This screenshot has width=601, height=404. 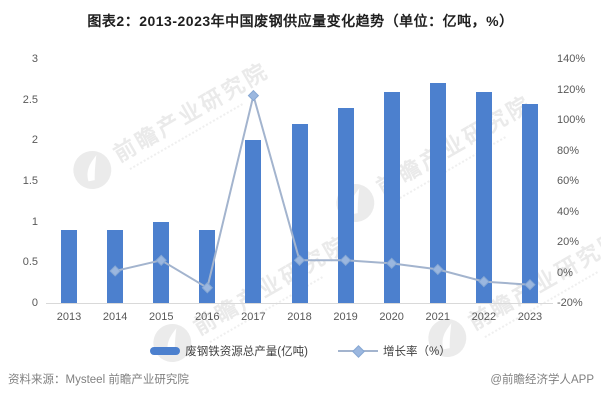 What do you see at coordinates (161, 317) in the screenshot?
I see `x-axis-label-2015: 2015` at bounding box center [161, 317].